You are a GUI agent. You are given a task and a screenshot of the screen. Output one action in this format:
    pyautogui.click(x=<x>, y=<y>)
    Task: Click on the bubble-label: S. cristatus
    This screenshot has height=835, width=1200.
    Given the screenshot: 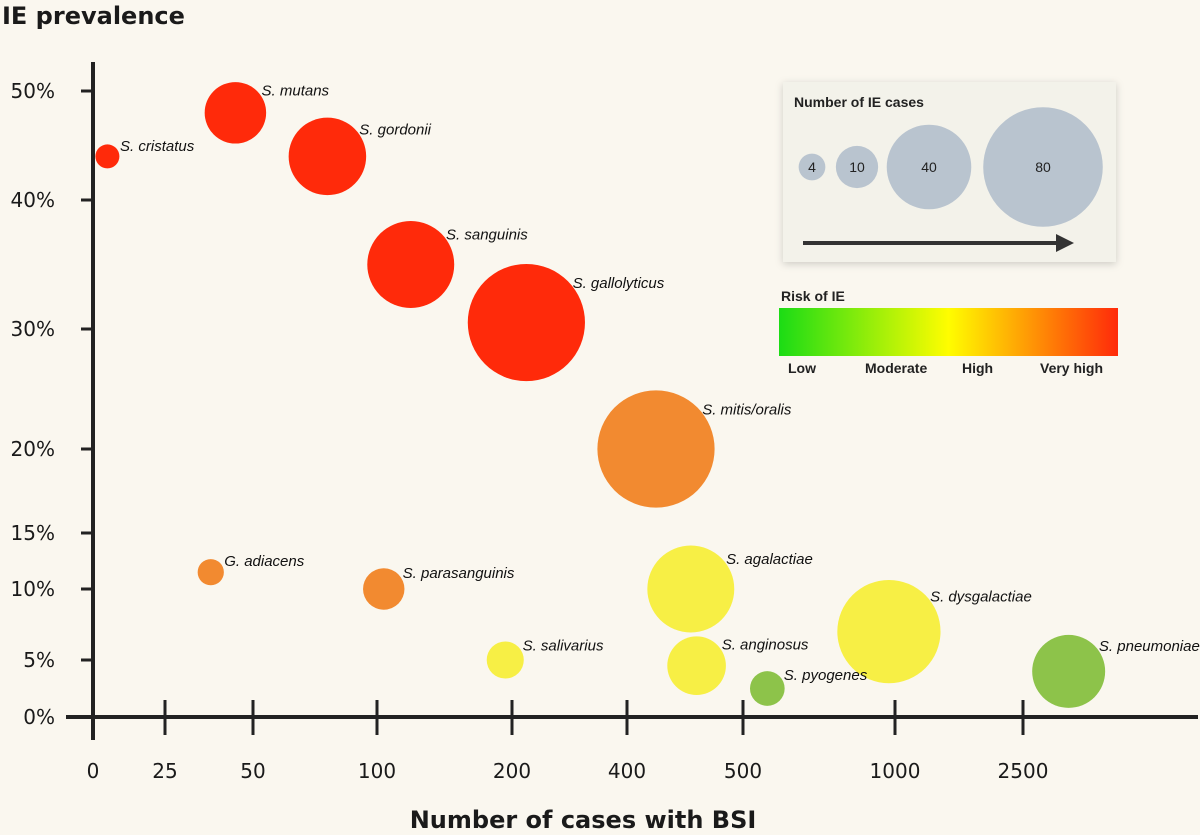 What is the action you would take?
    pyautogui.click(x=157, y=146)
    